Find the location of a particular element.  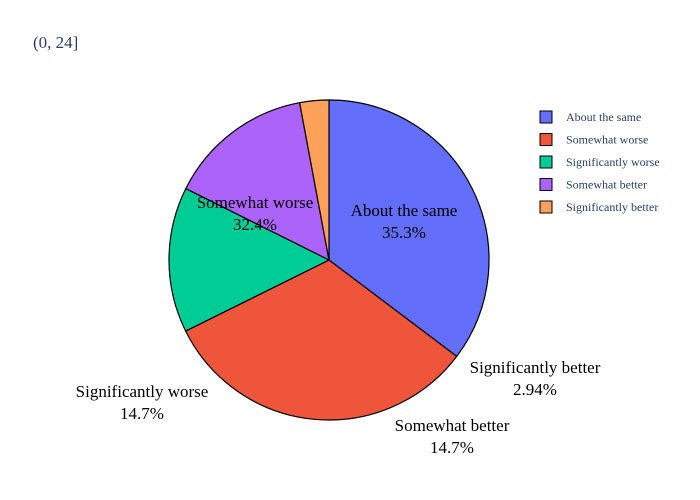

pie-slice-significantly-worse is located at coordinates (249, 259).